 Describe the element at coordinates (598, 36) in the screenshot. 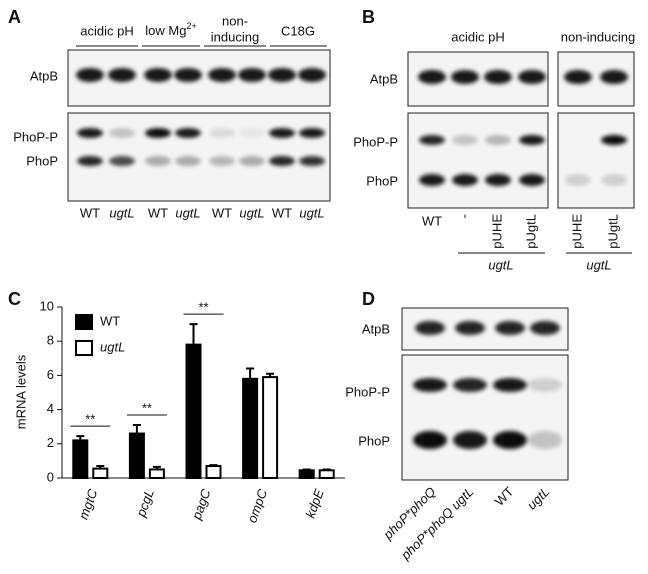

I see `condition: non-inducing` at that location.